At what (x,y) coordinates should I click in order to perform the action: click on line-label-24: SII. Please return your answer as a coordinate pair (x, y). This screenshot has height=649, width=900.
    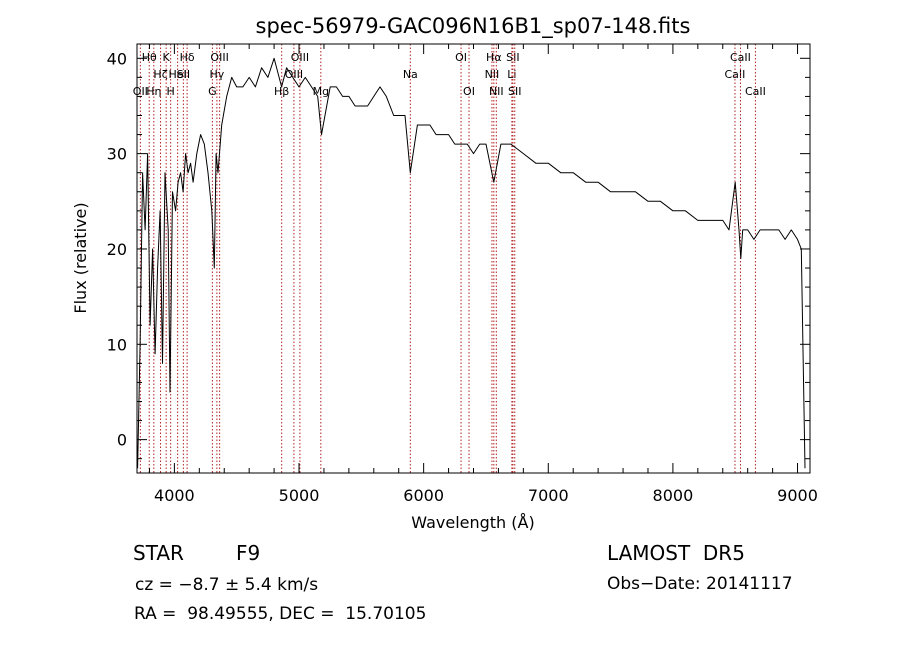
    Looking at the image, I should click on (514, 91).